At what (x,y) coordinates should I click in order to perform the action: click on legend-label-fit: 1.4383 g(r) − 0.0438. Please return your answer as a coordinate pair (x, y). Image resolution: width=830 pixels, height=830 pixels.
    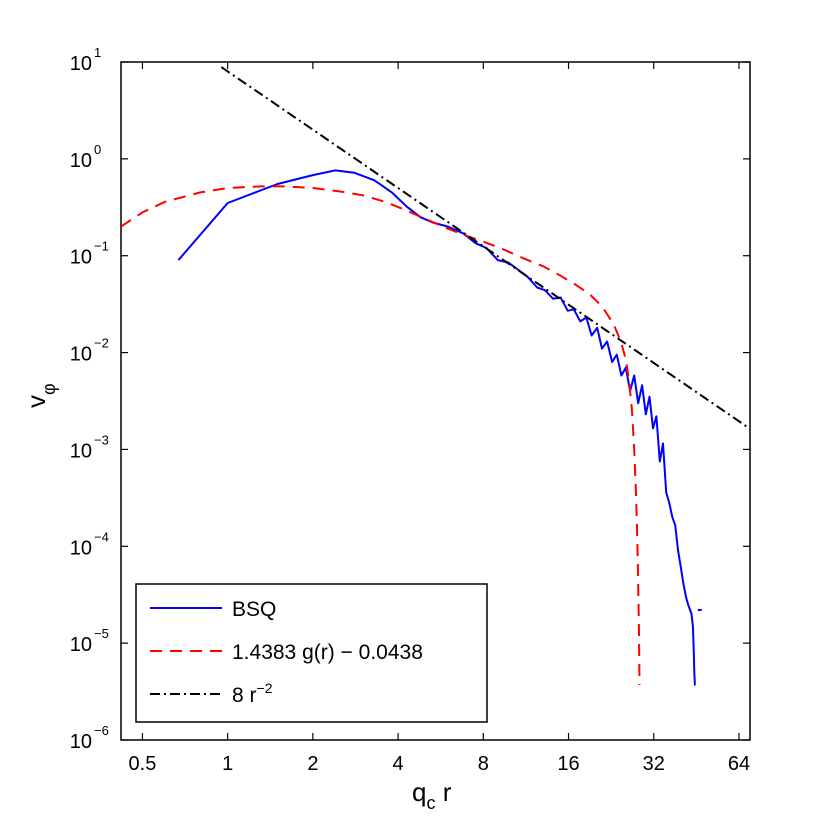
    Looking at the image, I should click on (327, 652).